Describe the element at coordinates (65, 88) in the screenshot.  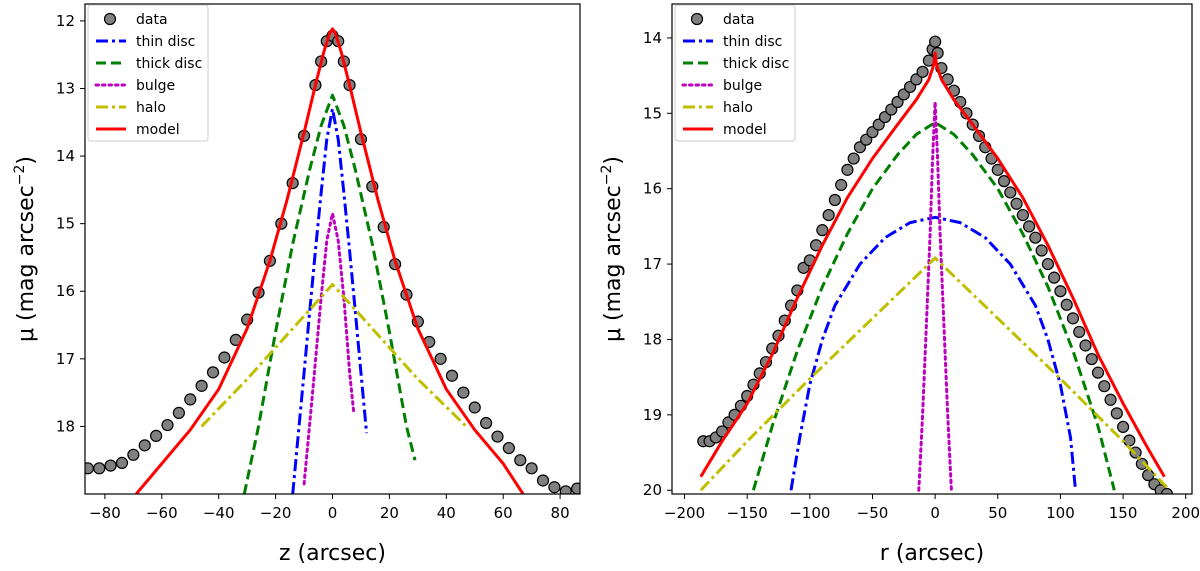
I see `y-tick-label: 13` at that location.